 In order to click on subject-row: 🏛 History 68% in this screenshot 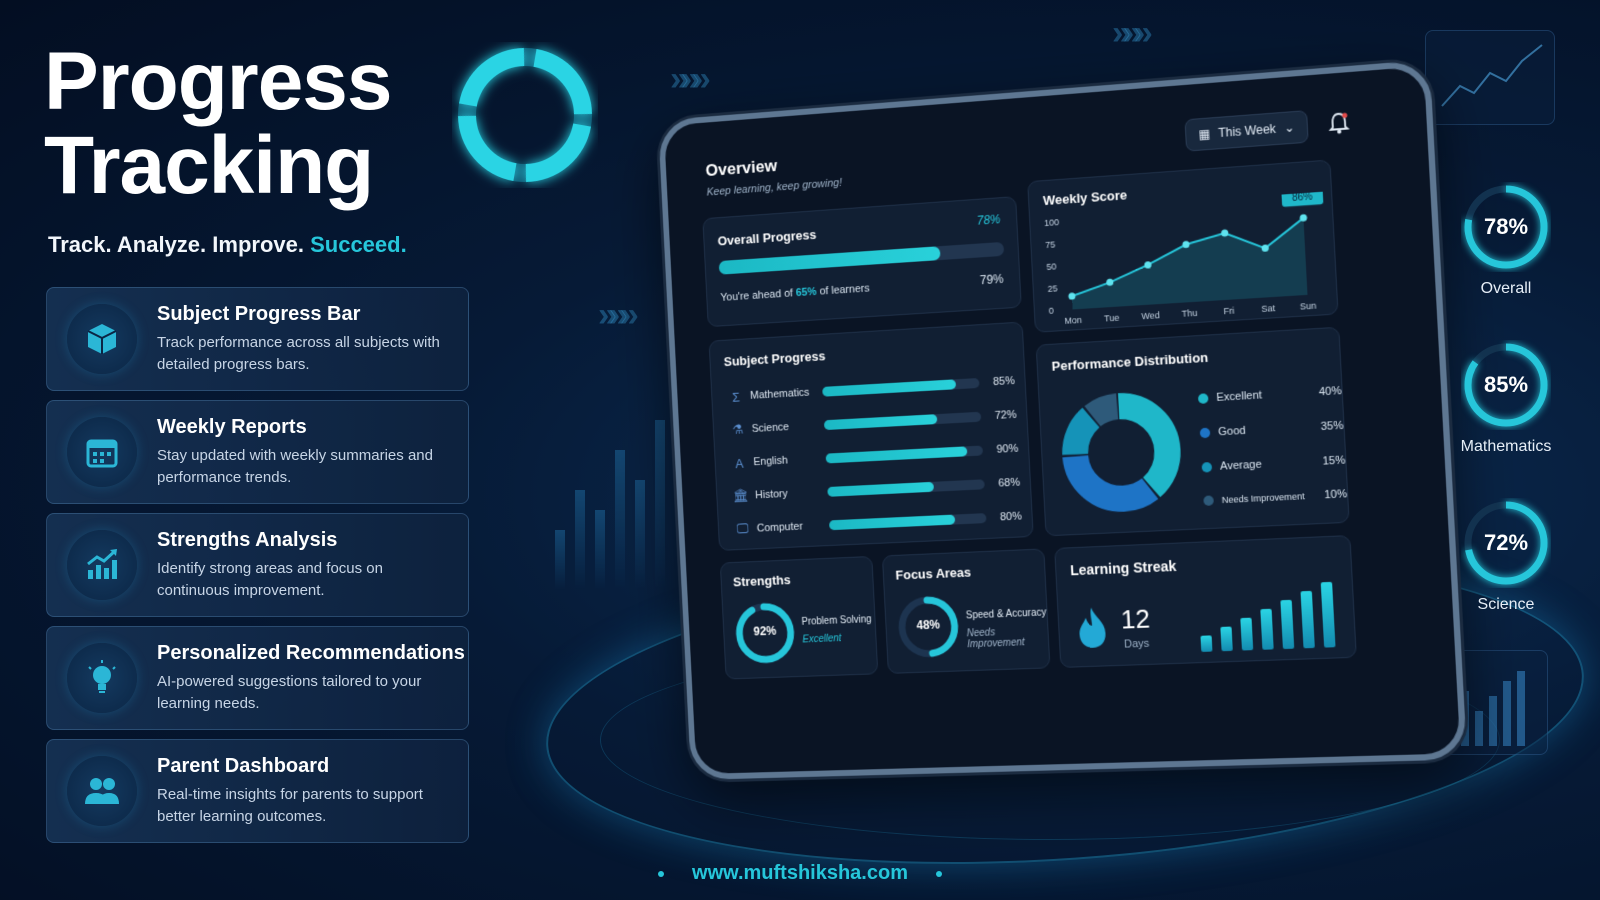, I will do `click(875, 490)`.